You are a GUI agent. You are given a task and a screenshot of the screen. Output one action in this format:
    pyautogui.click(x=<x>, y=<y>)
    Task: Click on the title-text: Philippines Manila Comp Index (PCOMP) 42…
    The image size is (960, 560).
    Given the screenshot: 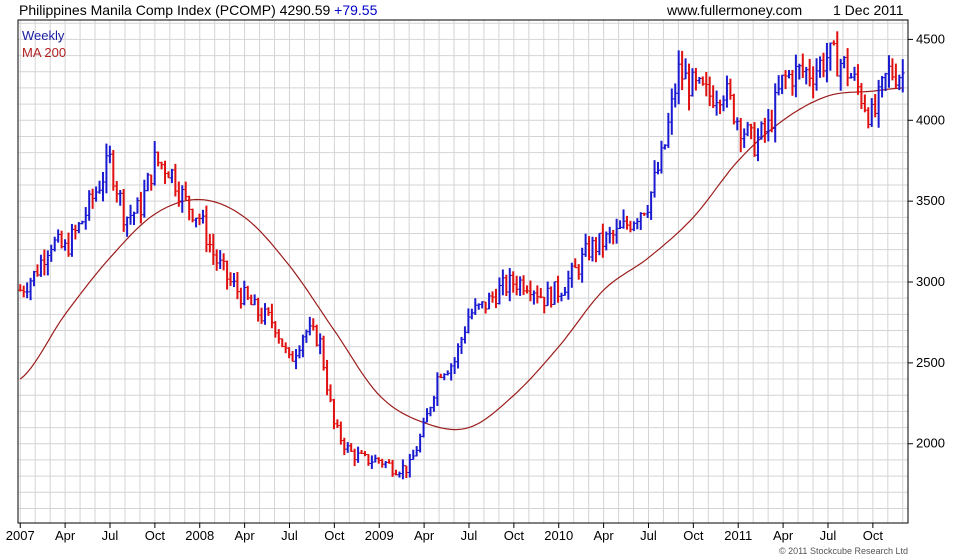 What is the action you would take?
    pyautogui.click(x=175, y=10)
    